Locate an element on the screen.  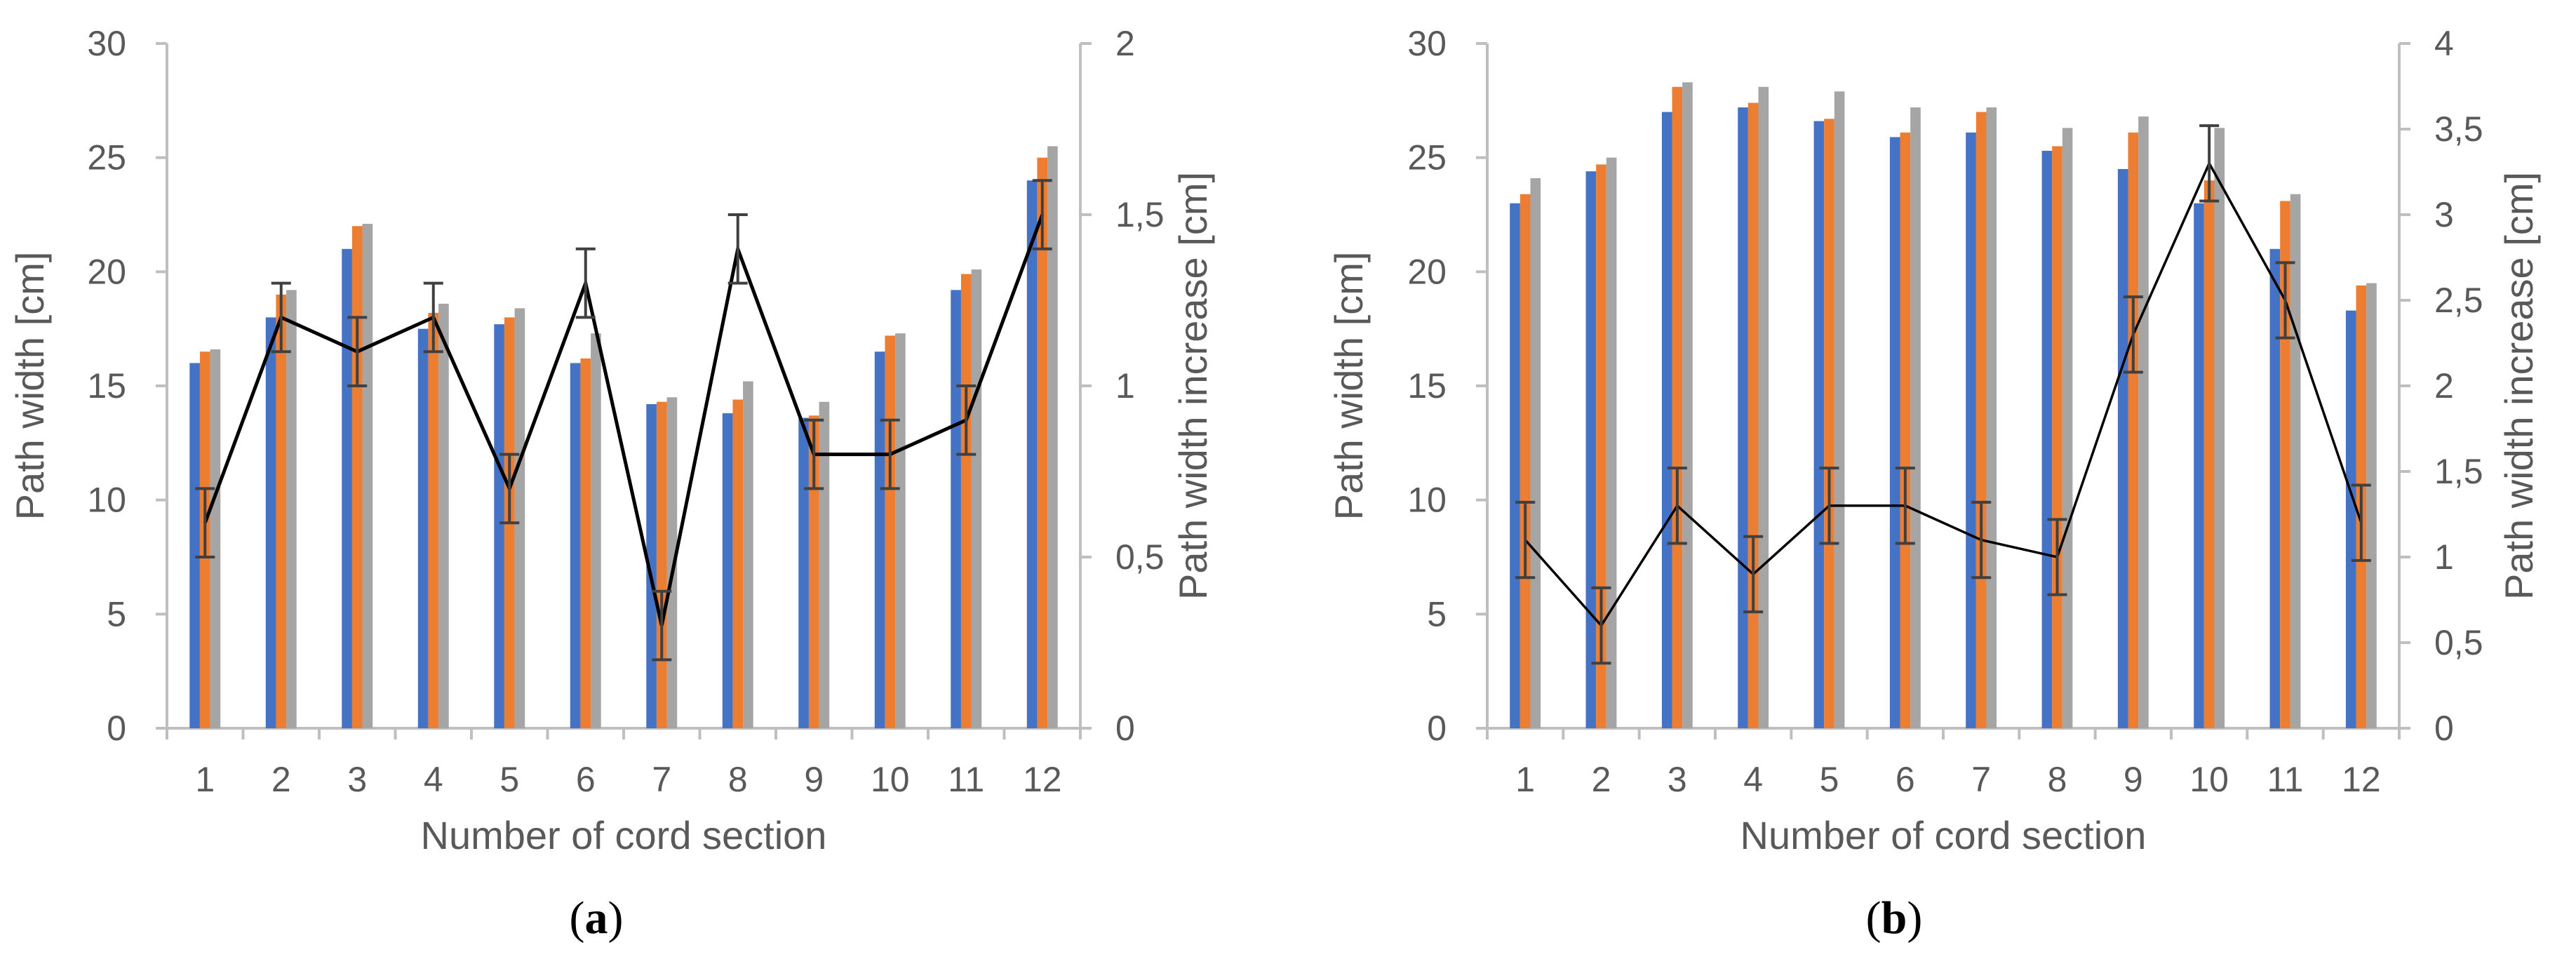
panel-label-letter: b is located at coordinates (1894, 918).